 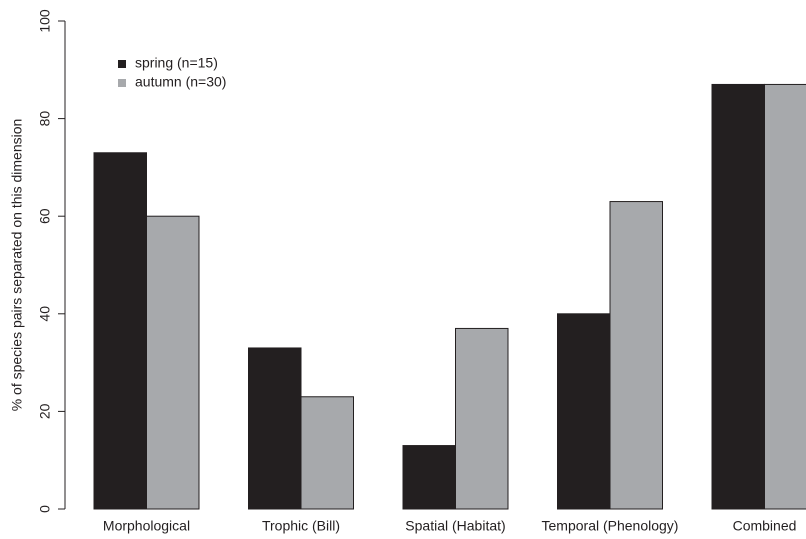 I want to click on legend-label: autumn (n=30), so click(x=180, y=82).